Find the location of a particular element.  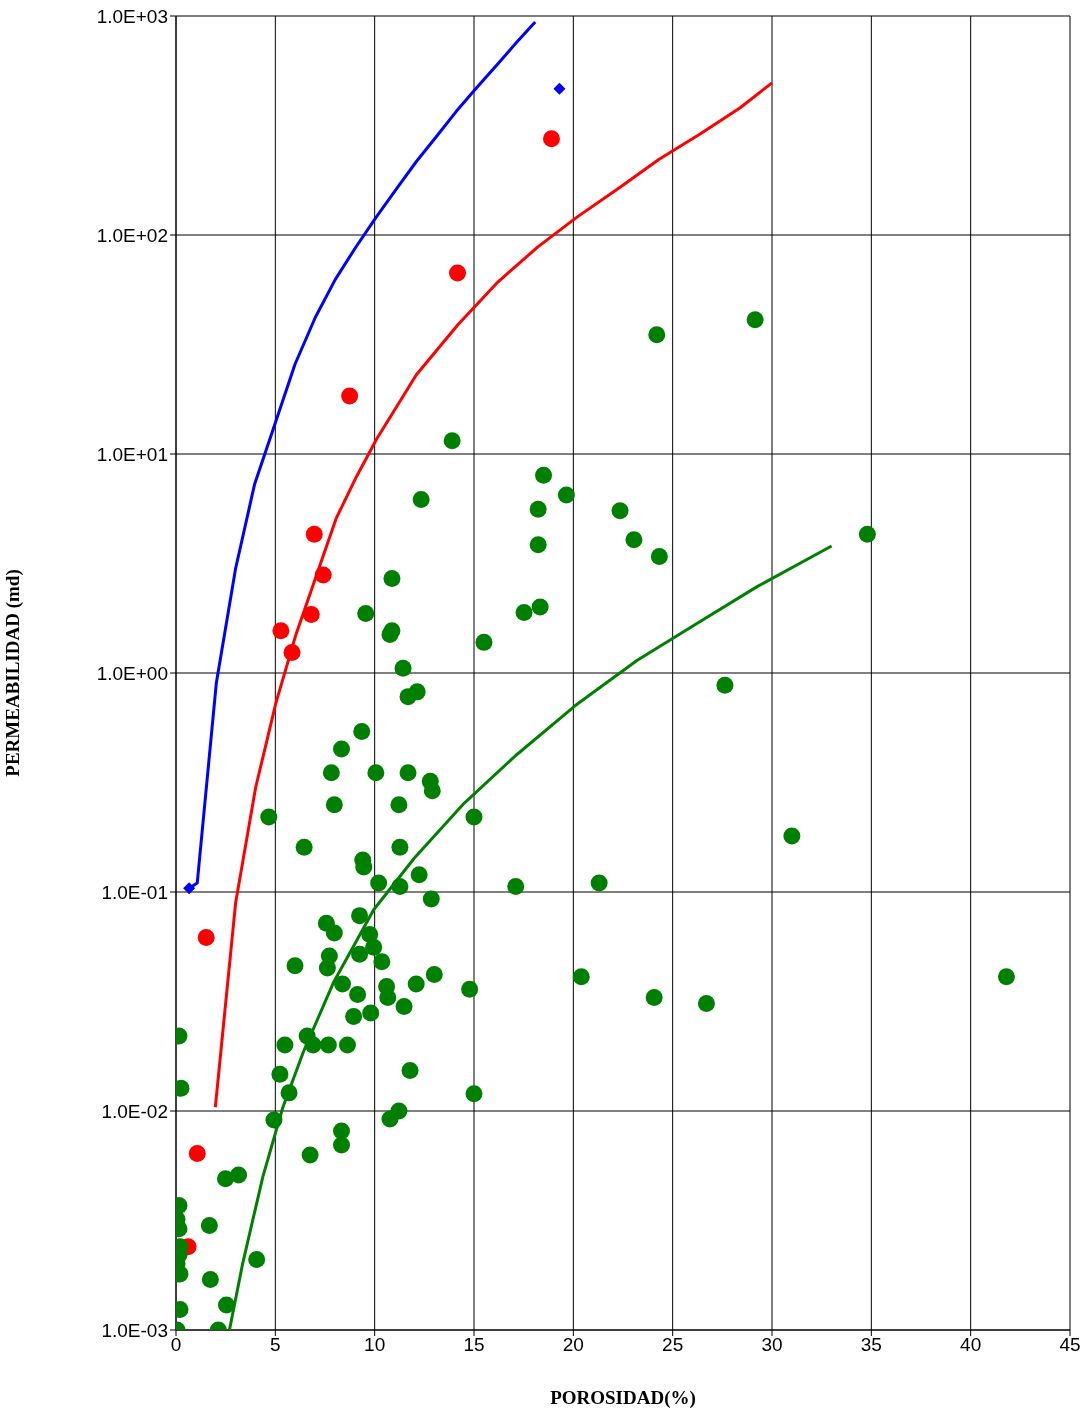

x-tick-label: 0 is located at coordinates (176, 1345).